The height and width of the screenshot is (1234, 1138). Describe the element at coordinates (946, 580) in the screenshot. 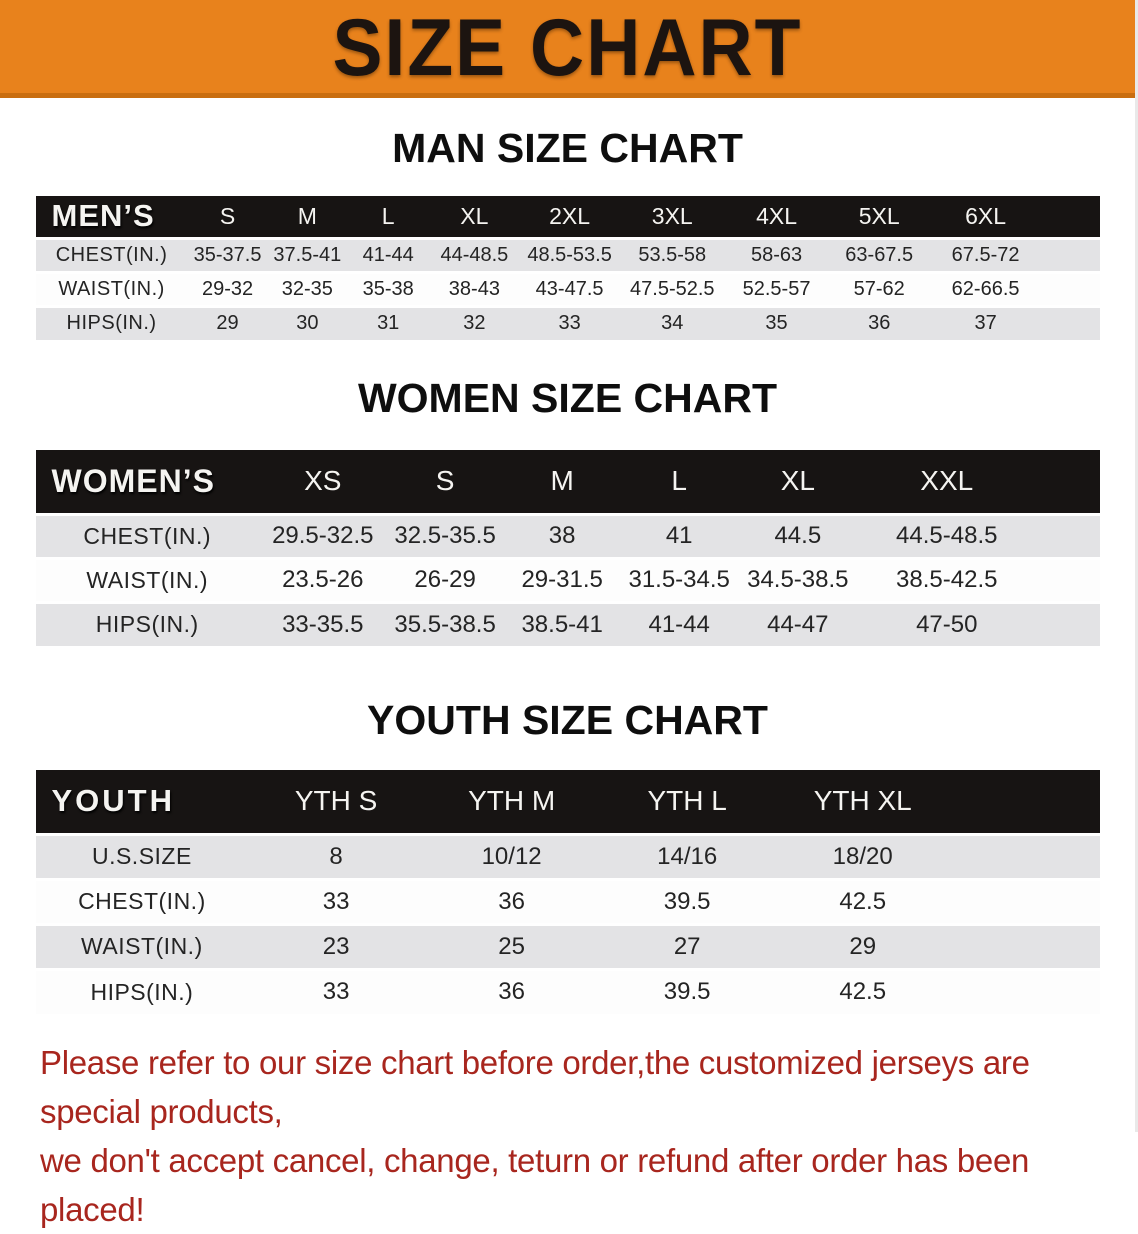

I see `measurement-value: 38.5-42.5` at that location.